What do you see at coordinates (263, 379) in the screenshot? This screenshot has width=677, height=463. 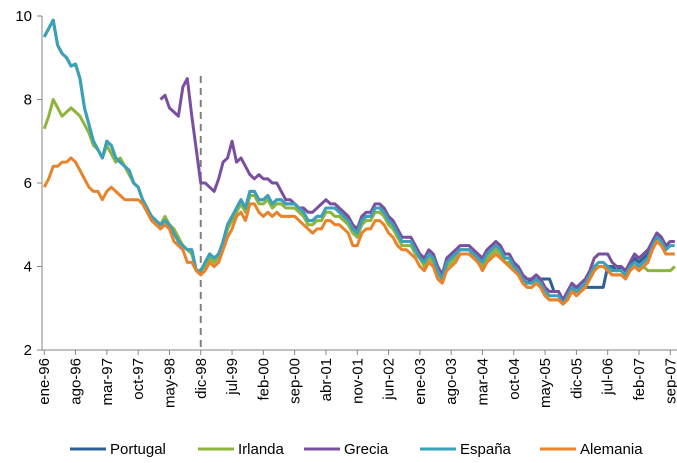 I see `x-tick-label: feb-00` at bounding box center [263, 379].